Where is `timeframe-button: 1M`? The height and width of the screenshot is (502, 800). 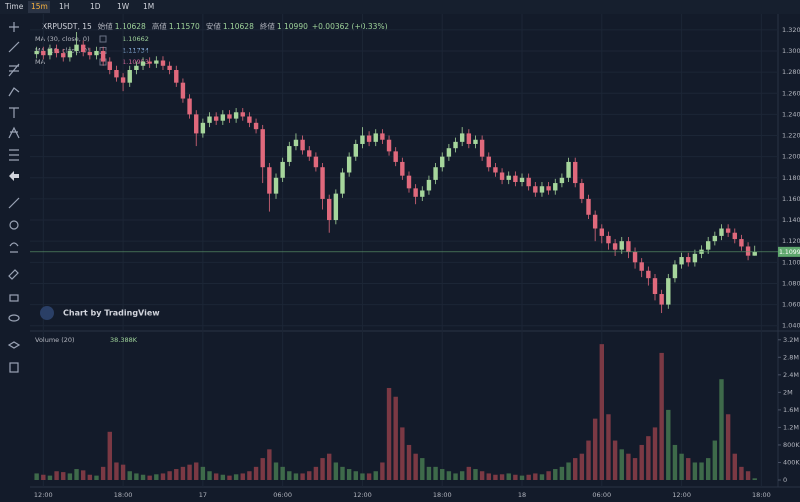
timeframe-button: 1M is located at coordinates (148, 6).